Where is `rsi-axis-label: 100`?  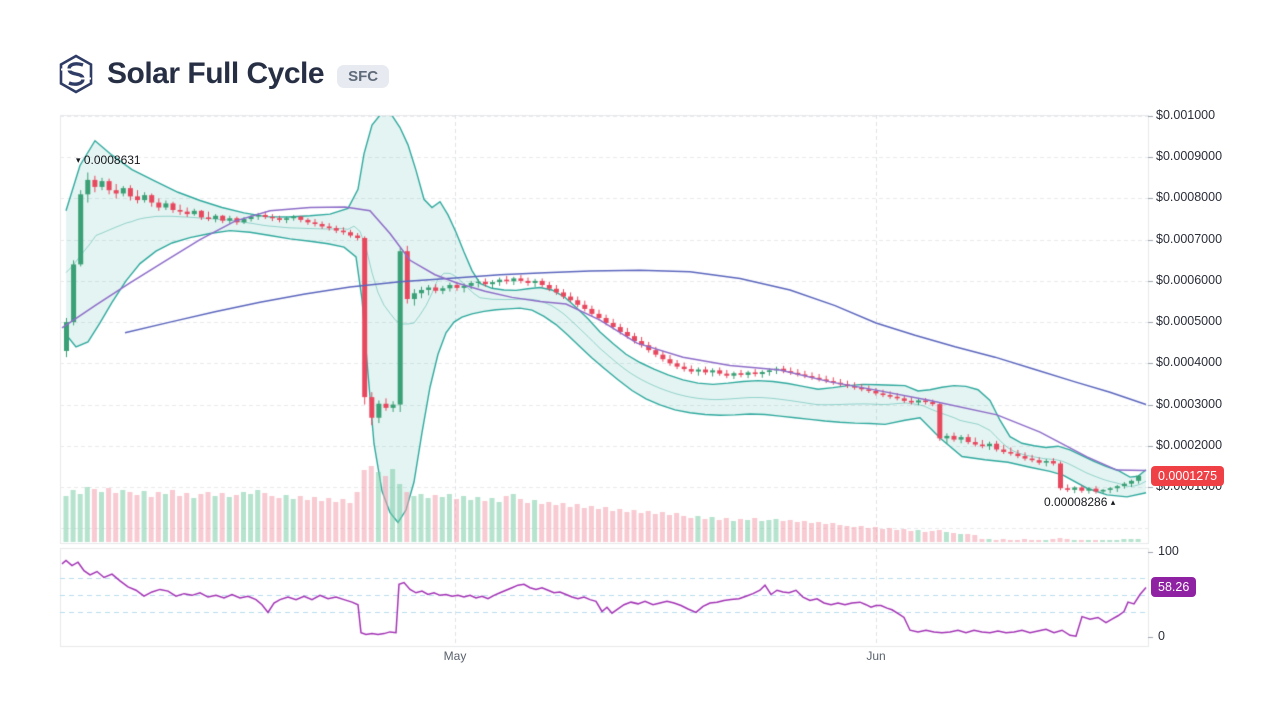
rsi-axis-label: 100 is located at coordinates (1168, 551).